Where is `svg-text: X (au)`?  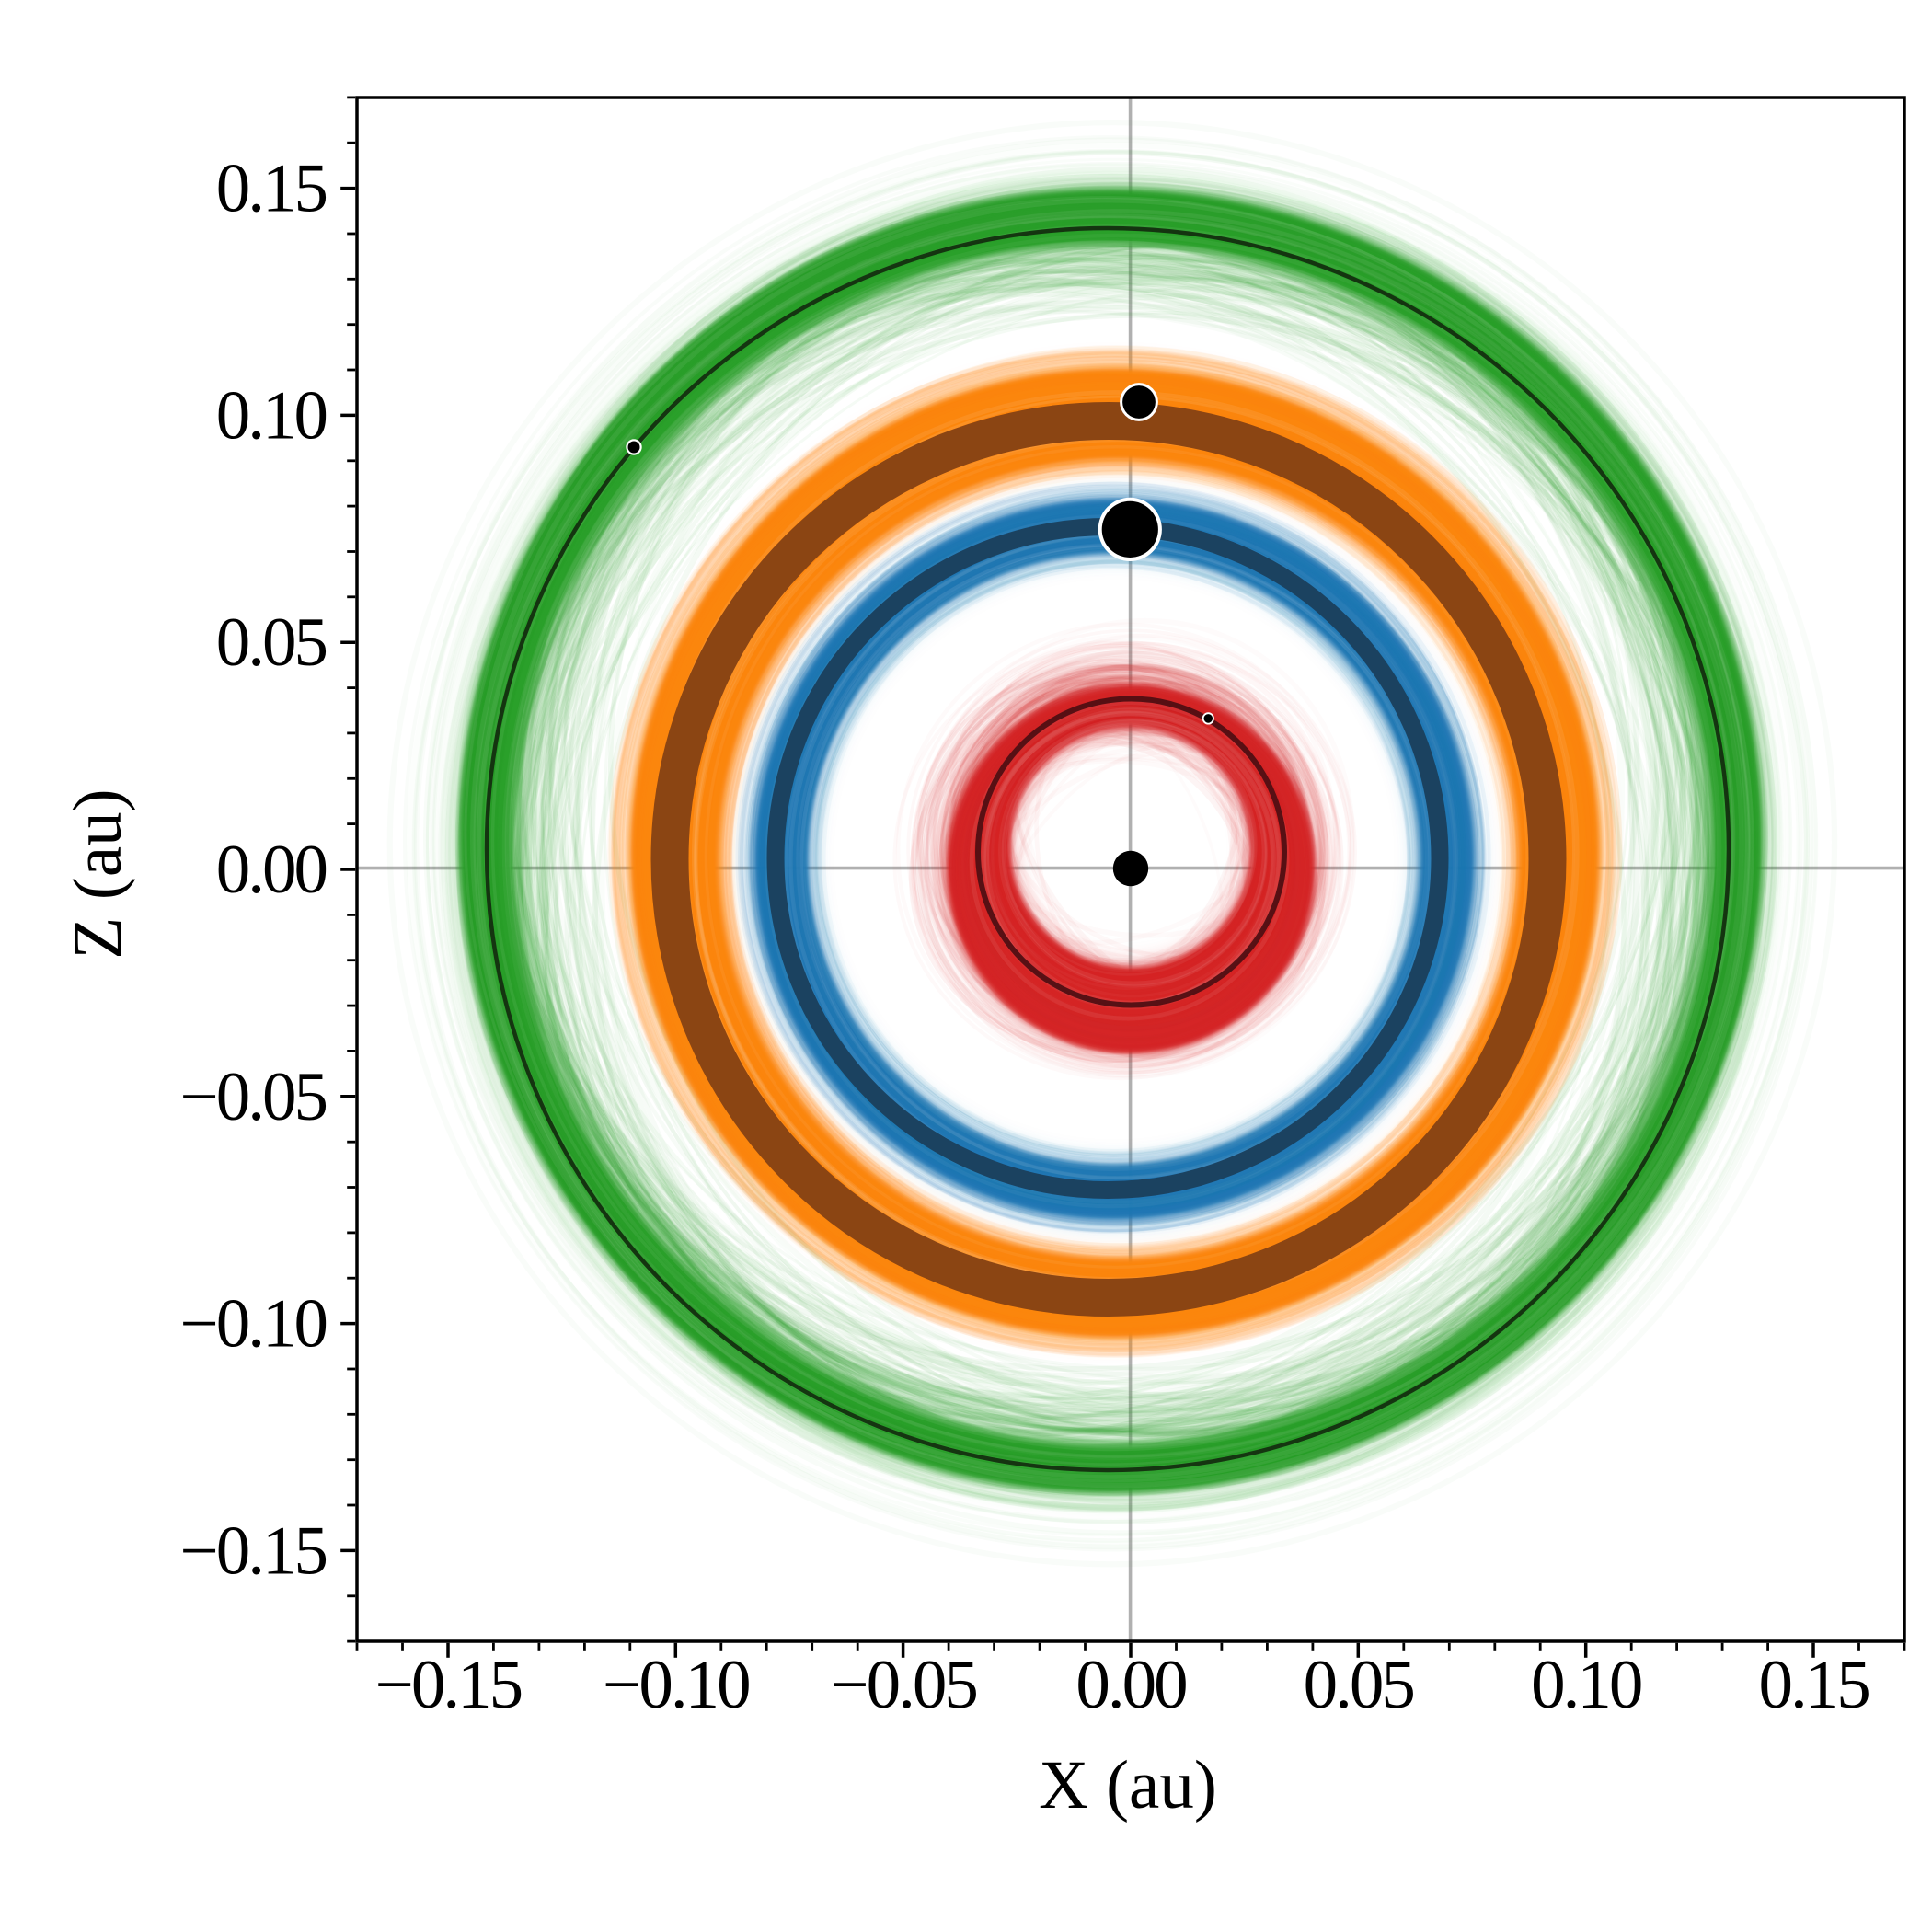
svg-text: X (au) is located at coordinates (1128, 1785).